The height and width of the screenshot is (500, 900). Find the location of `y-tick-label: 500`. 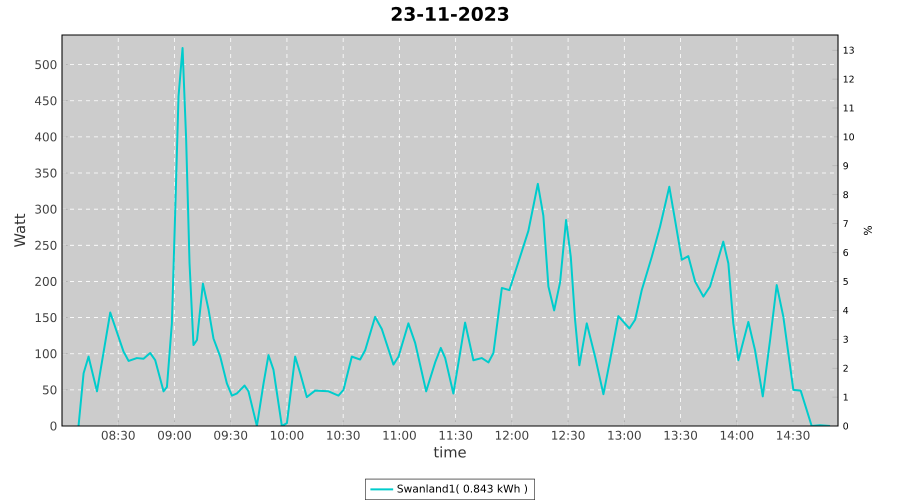

y-tick-label: 500 is located at coordinates (45, 65).